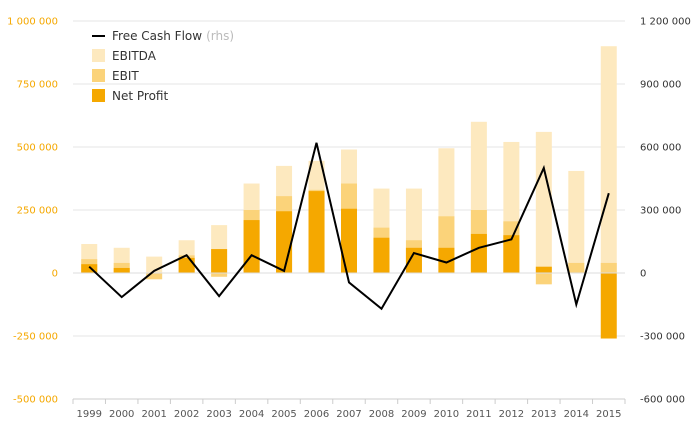 Image resolution: width=700 pixels, height=433 pixels. What do you see at coordinates (543, 269) in the screenshot?
I see `bar-net-profit-2013` at bounding box center [543, 269].